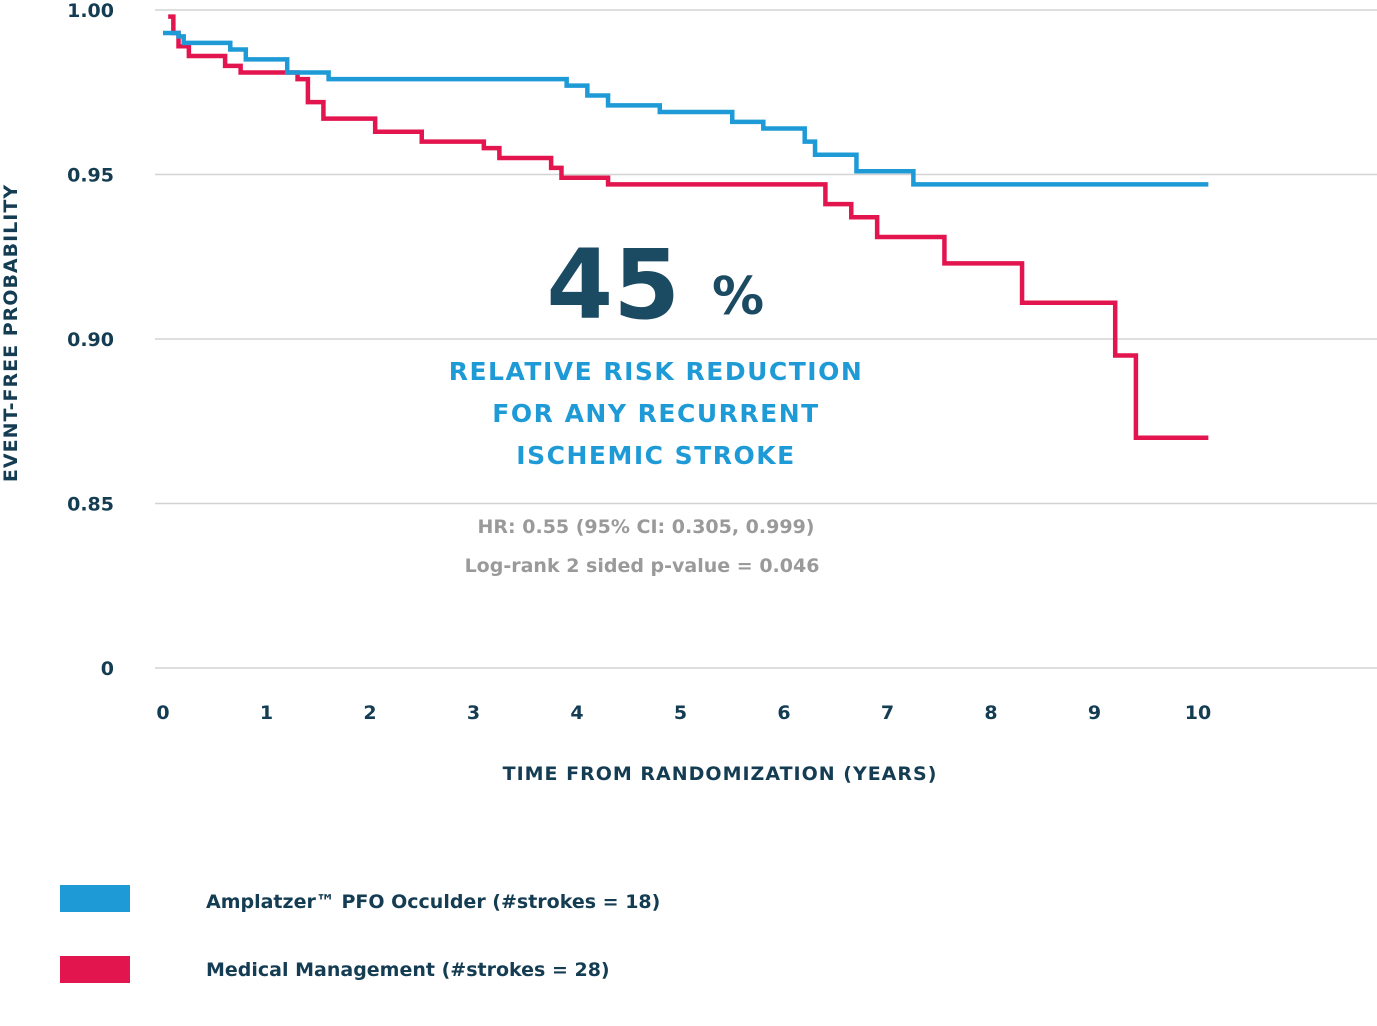 This screenshot has width=1377, height=1026. What do you see at coordinates (90, 11) in the screenshot?
I see `y-tick-label-0: 1.00` at bounding box center [90, 11].